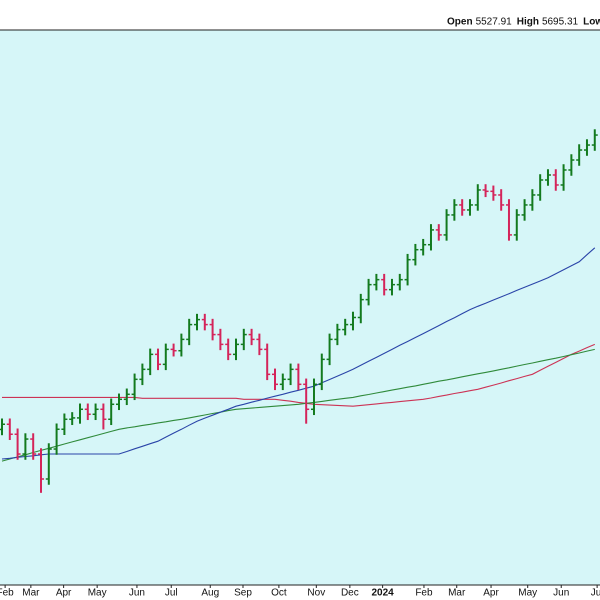  I want to click on x-tick-label: 2024, so click(382, 593).